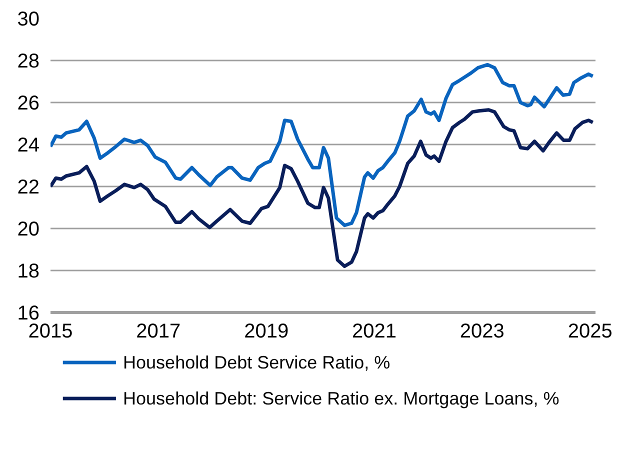 This screenshot has width=624, height=476. I want to click on y-tick-label: 26, so click(28, 103).